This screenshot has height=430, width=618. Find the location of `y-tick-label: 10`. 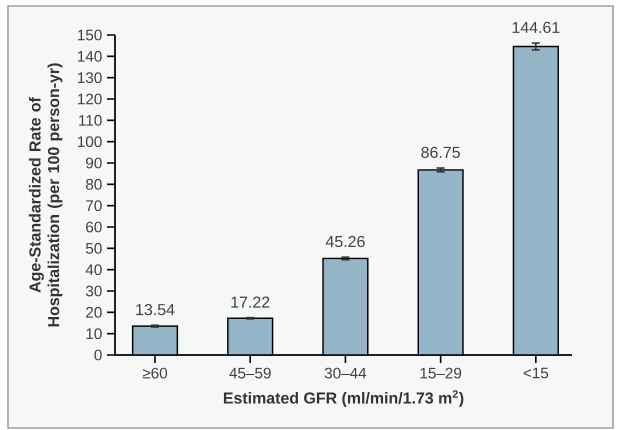

y-tick-label: 10 is located at coordinates (94, 334).